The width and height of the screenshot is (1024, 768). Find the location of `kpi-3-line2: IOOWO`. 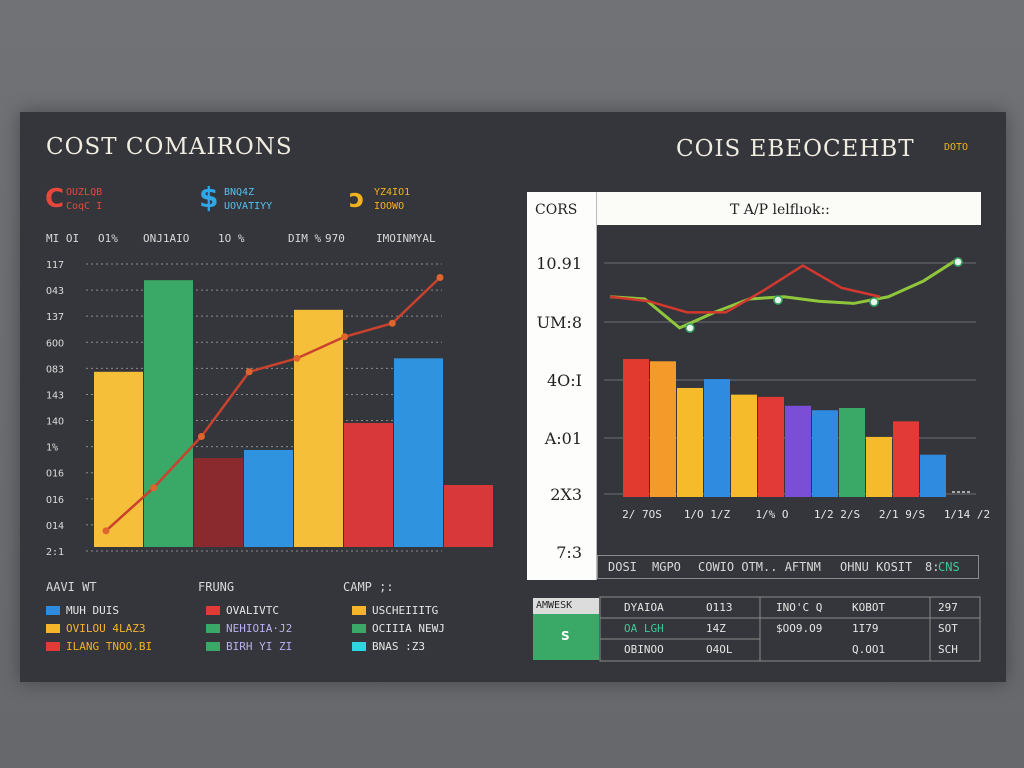

kpi-3-line2: IOOWO is located at coordinates (389, 206).